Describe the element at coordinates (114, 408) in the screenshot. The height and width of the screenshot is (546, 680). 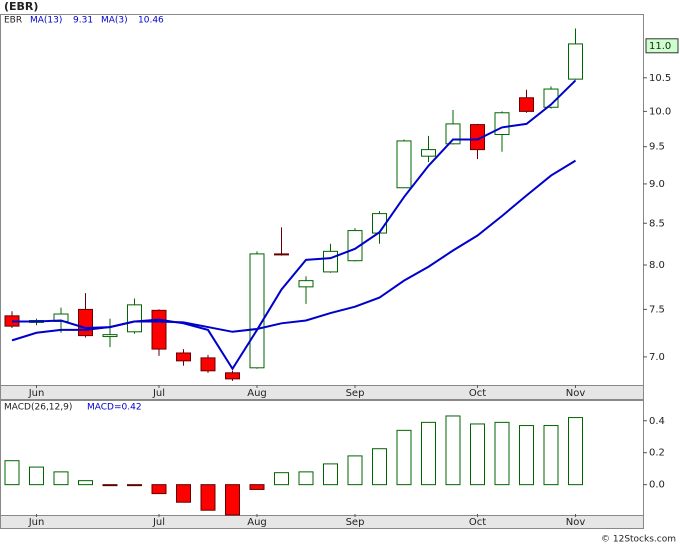
I see `macd-legend: MACD=0.42` at that location.